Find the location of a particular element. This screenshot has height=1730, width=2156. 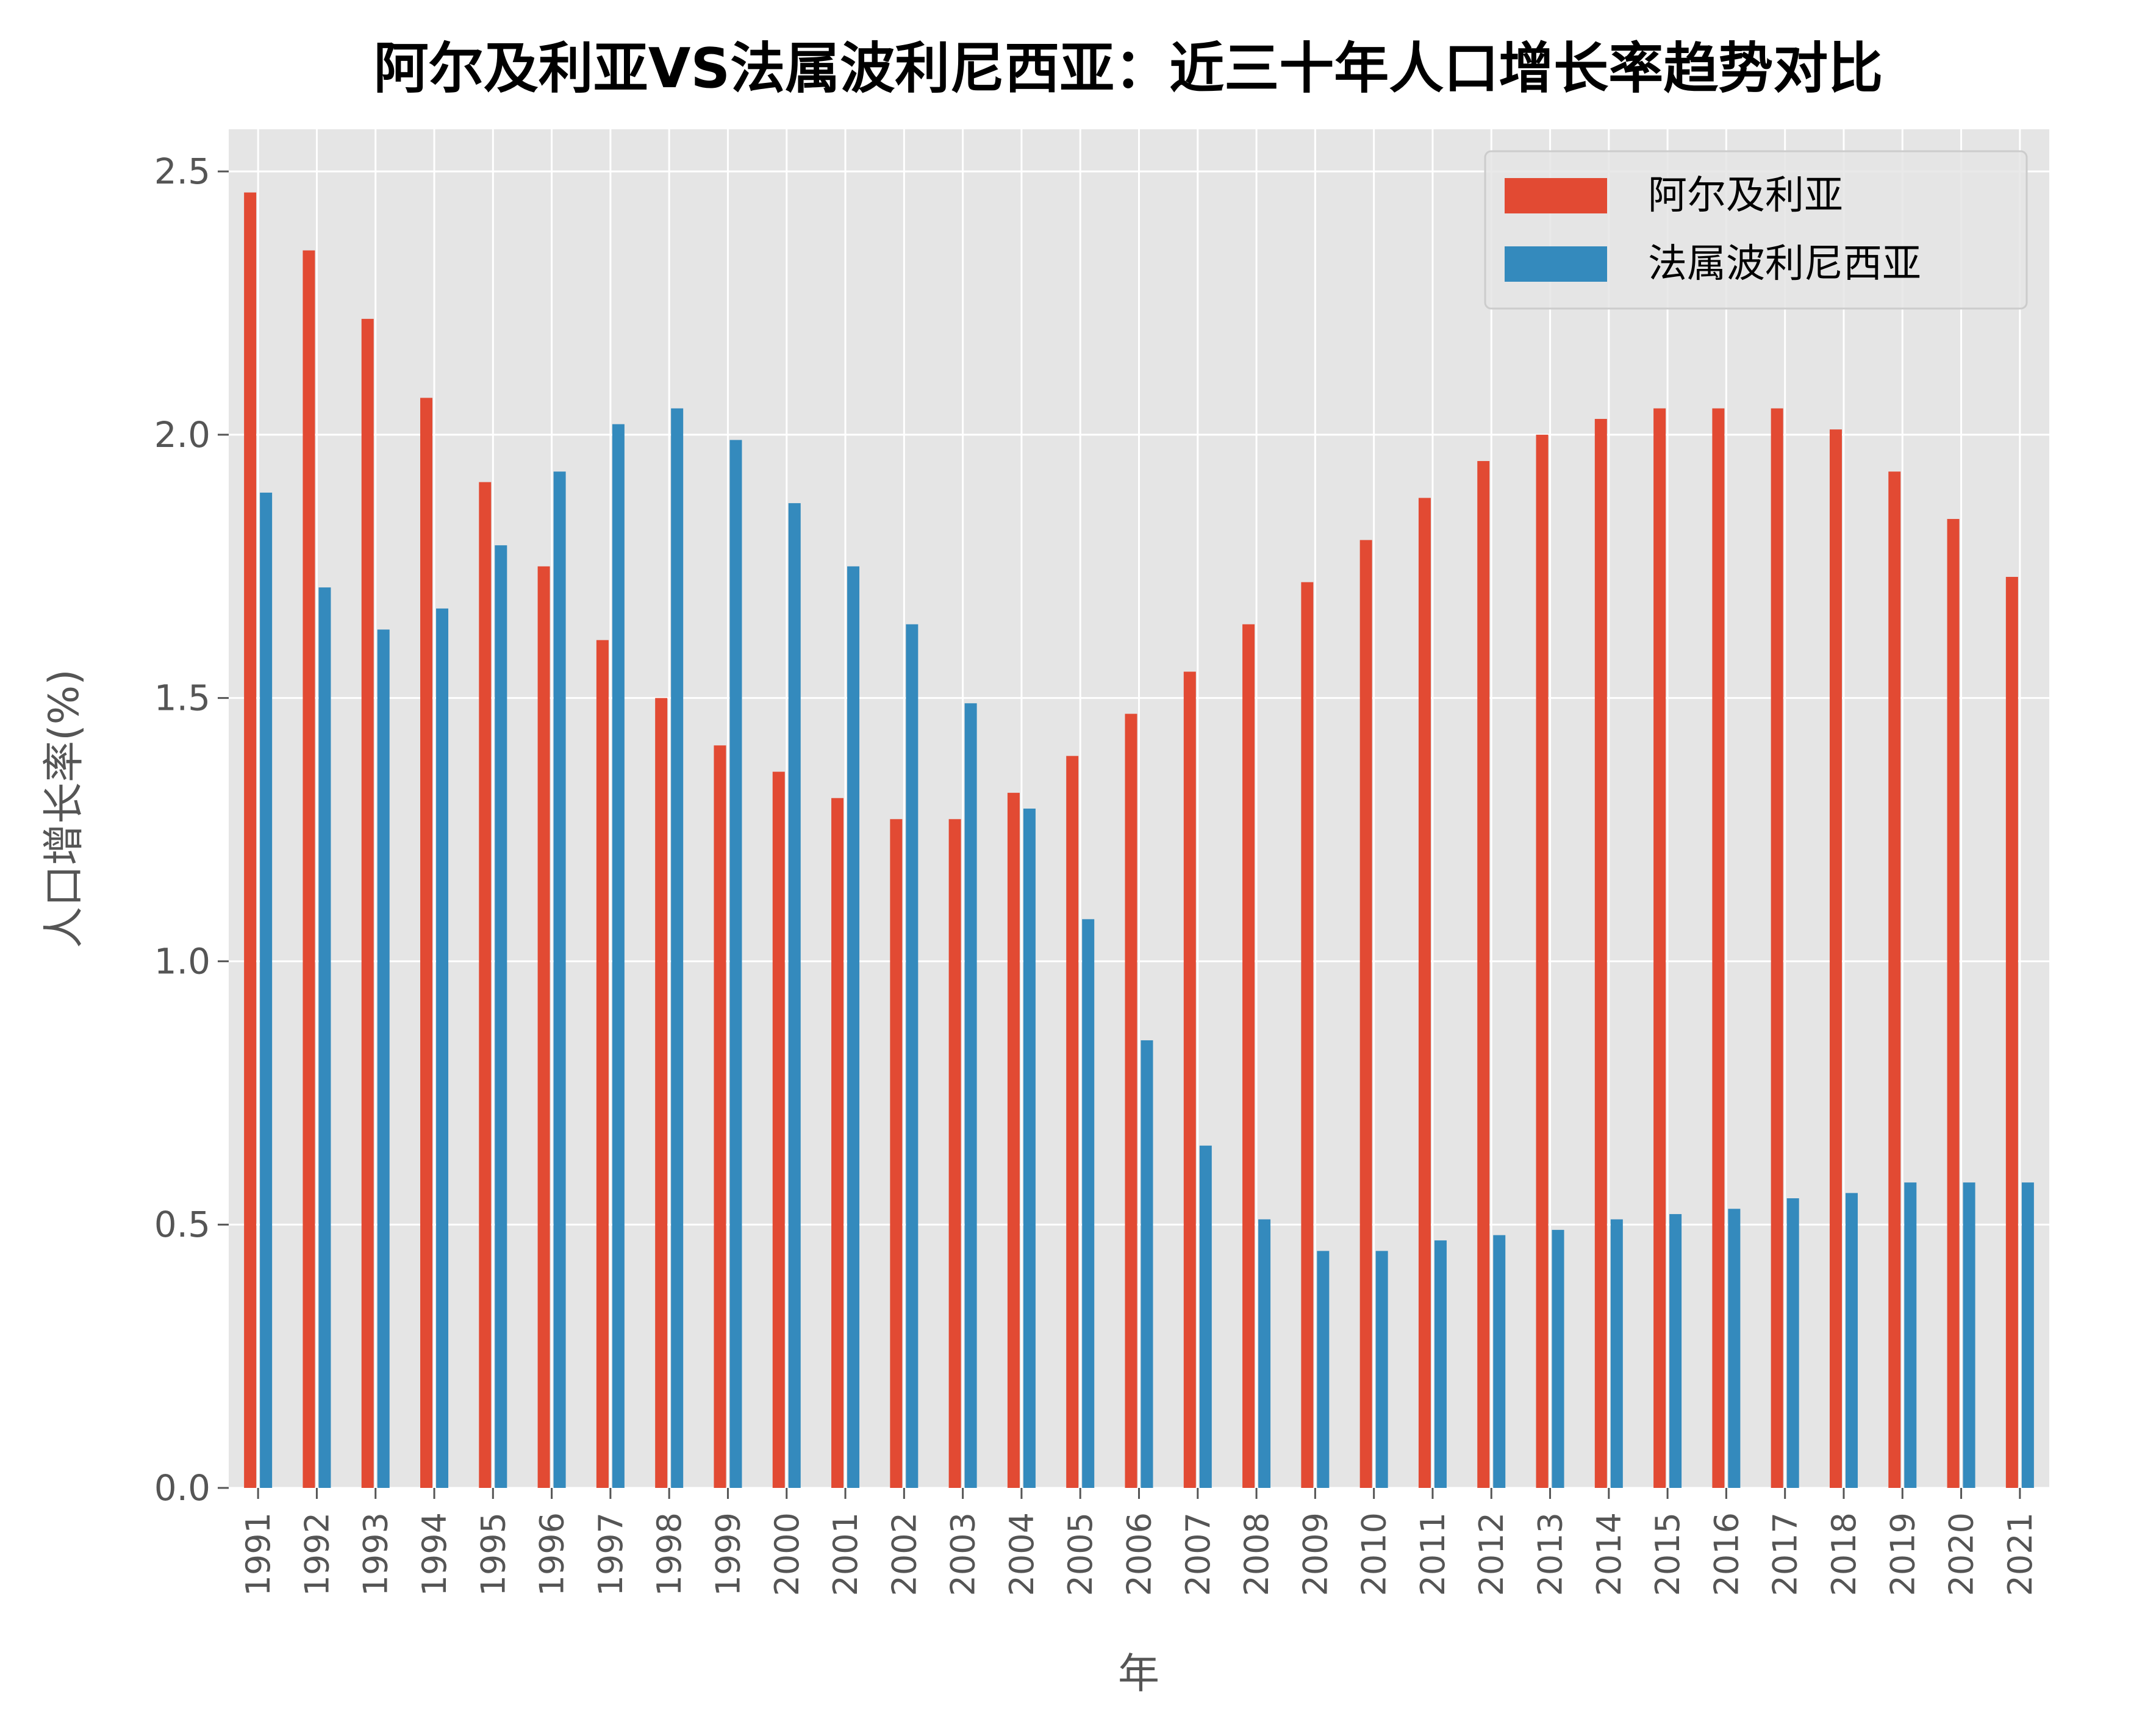

y-tick-label: 2.5 is located at coordinates (182, 171).